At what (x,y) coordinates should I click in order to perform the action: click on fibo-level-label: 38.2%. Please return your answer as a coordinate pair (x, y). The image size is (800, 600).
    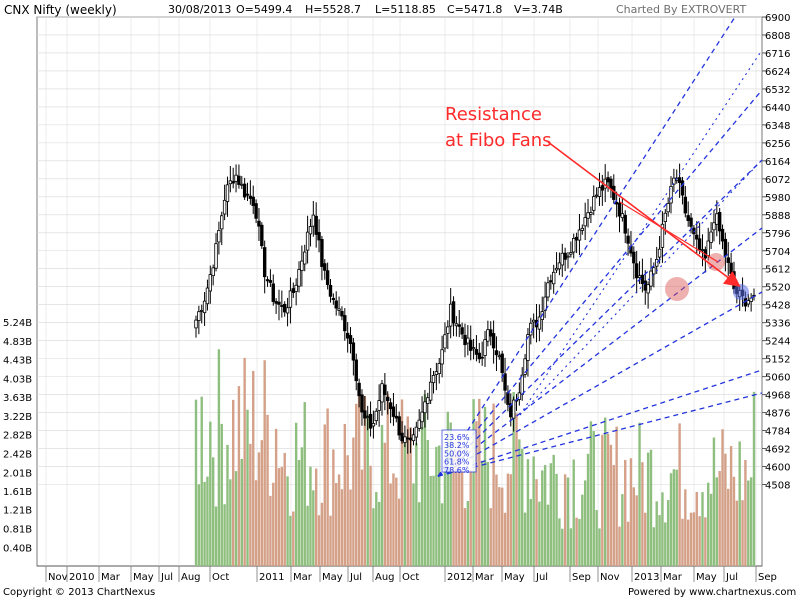
    Looking at the image, I should click on (457, 445).